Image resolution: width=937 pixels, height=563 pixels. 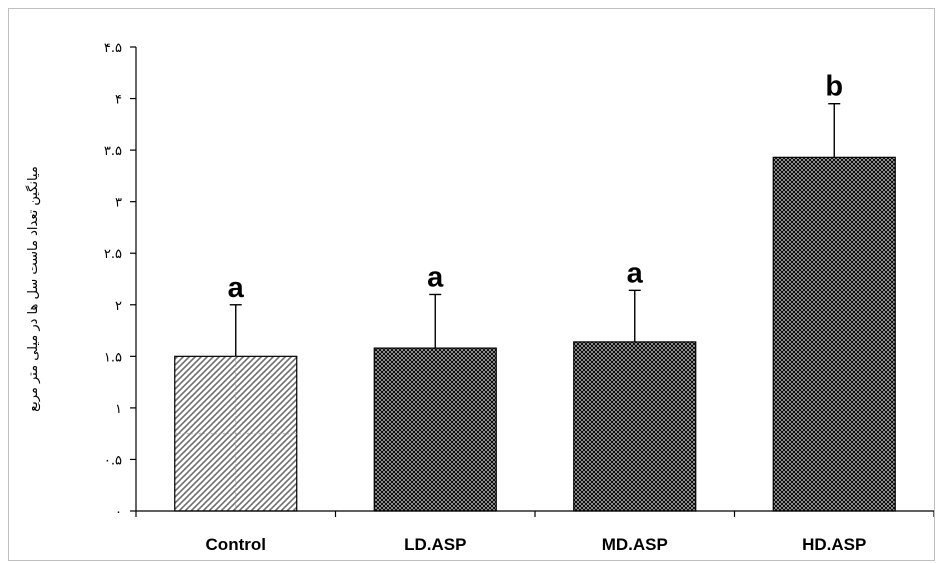 What do you see at coordinates (635, 426) in the screenshot?
I see `bar-md-asp` at bounding box center [635, 426].